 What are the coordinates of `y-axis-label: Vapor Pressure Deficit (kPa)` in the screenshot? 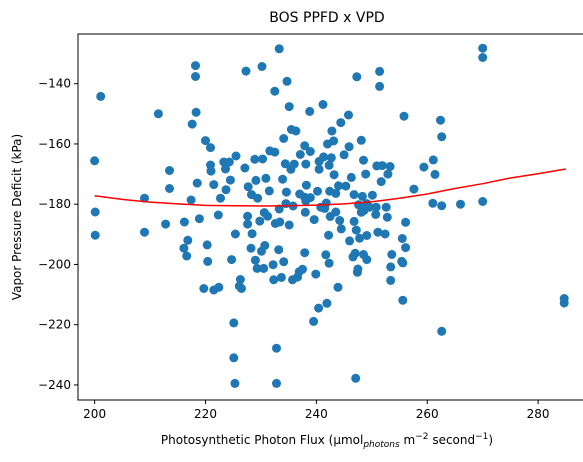 It's located at (17, 217).